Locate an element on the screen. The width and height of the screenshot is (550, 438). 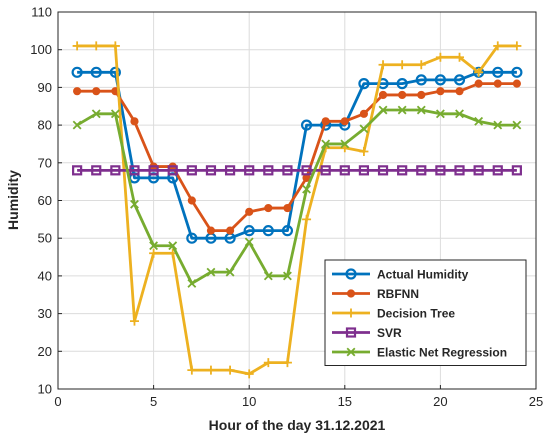
legend-label-actual-humidity: Actual Humidity is located at coordinates (423, 275).